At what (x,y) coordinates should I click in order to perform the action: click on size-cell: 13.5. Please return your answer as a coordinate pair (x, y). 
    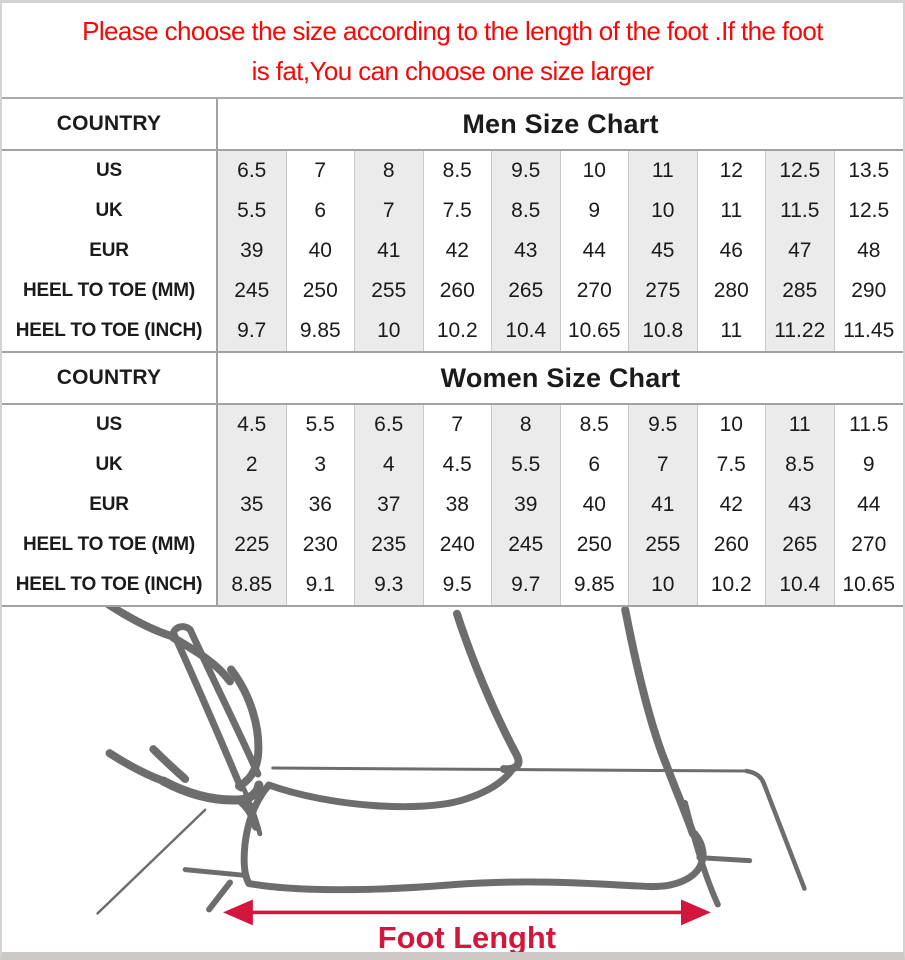
    Looking at the image, I should click on (869, 170).